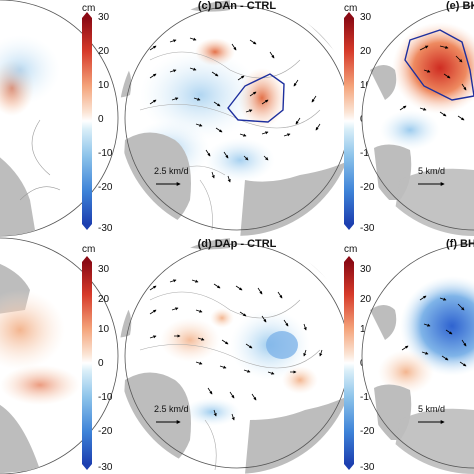 Image resolution: width=474 pixels, height=474 pixels. Describe the element at coordinates (367, 467) in the screenshot. I see `cb-rb-tick-m30: -30` at that location.